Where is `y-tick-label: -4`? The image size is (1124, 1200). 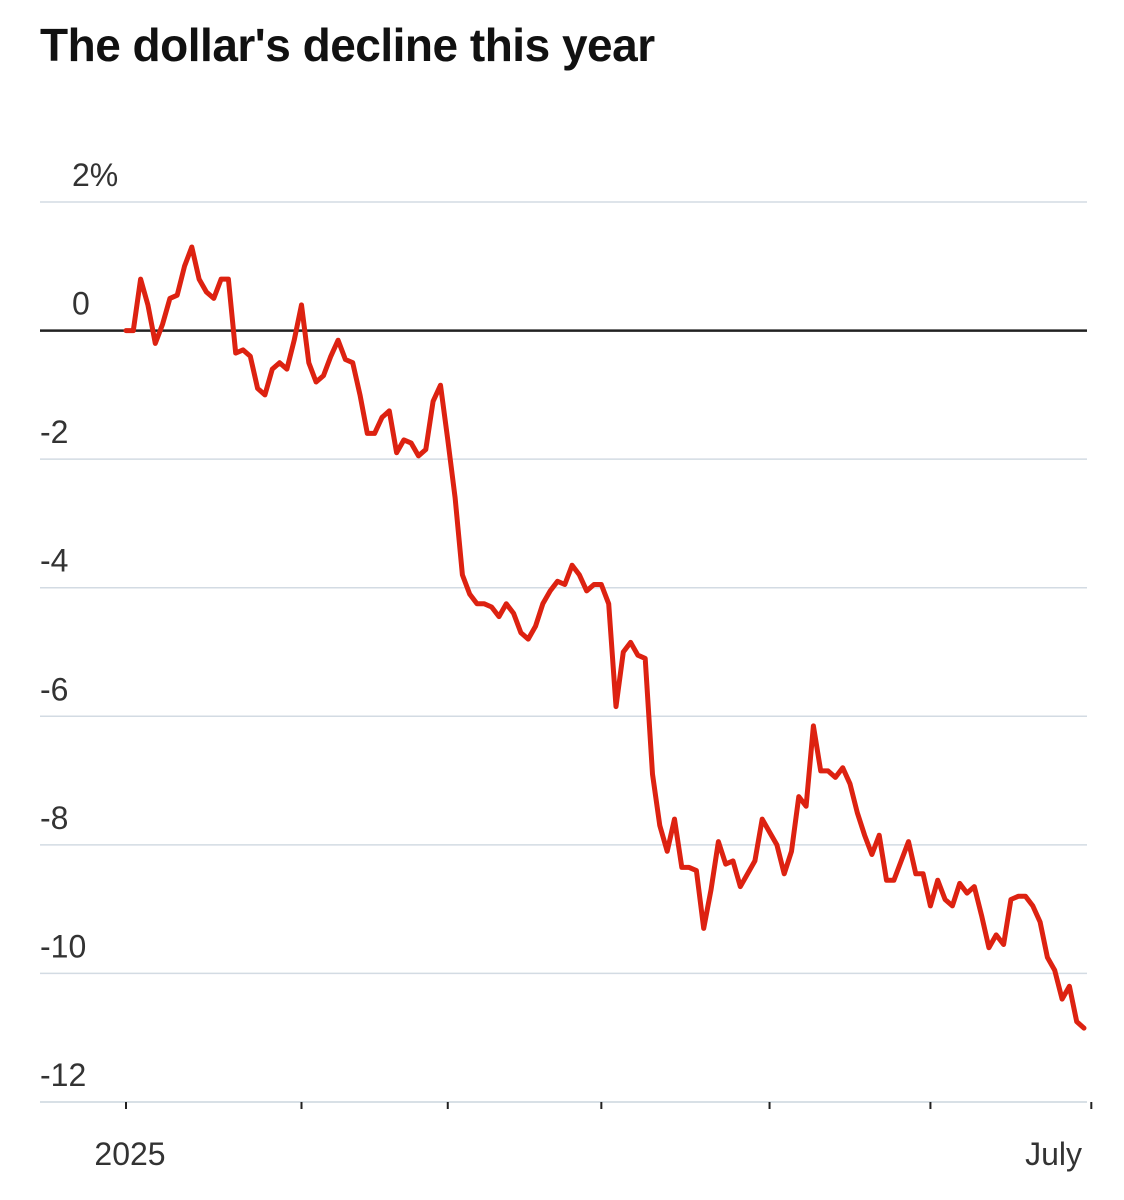 y-tick-label: -4 is located at coordinates (54, 561).